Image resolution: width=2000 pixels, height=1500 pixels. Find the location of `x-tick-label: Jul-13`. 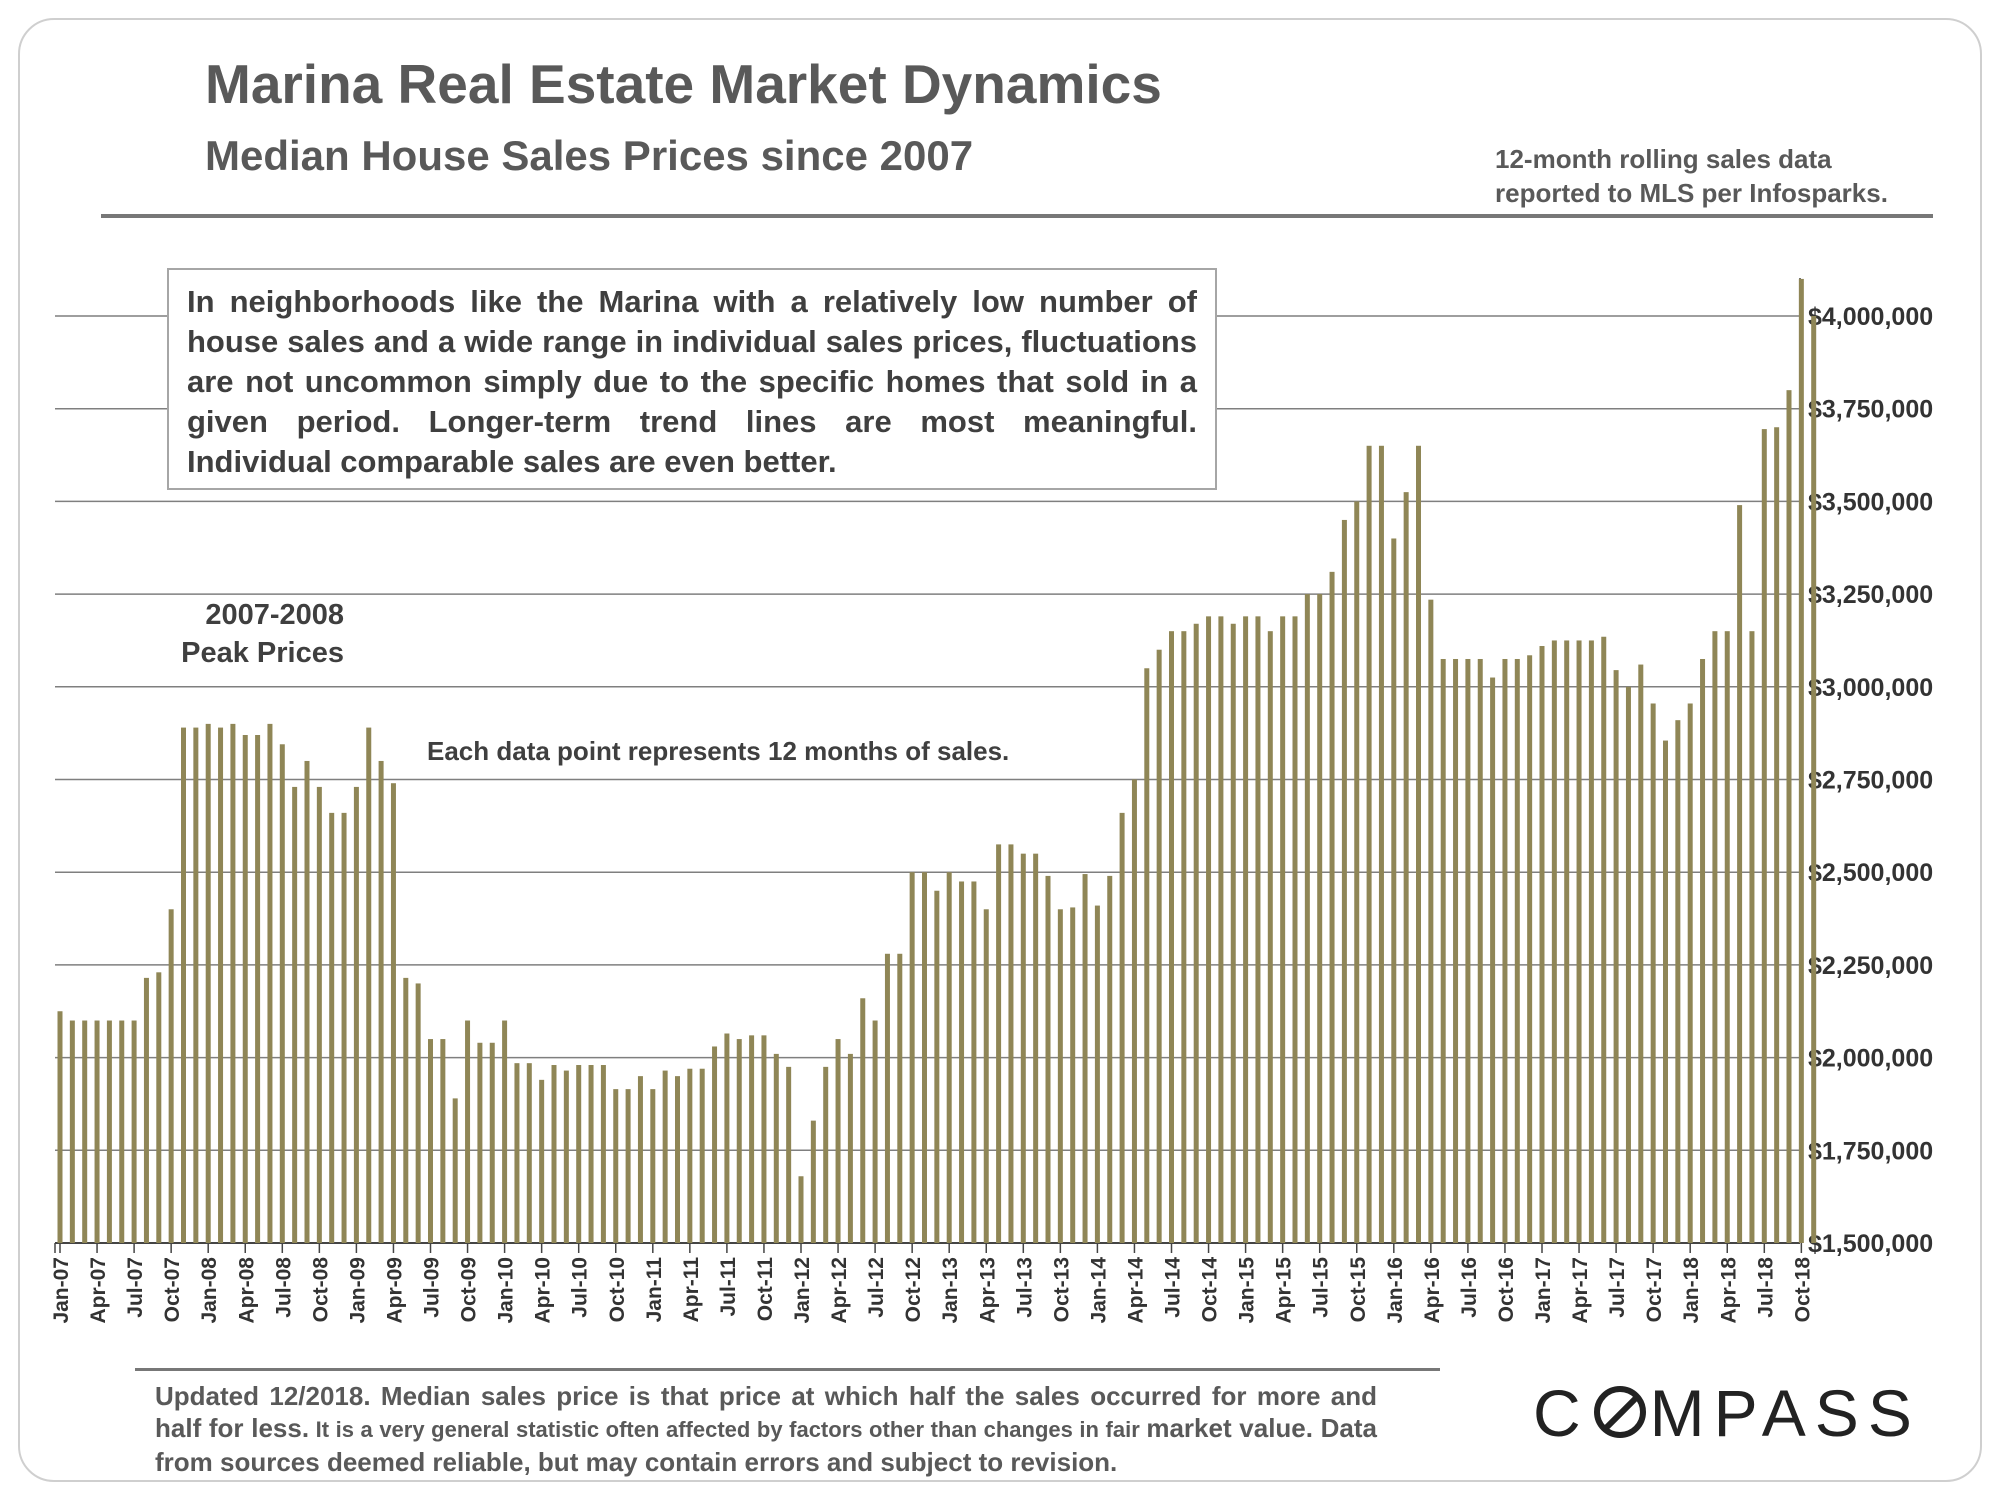

x-tick-label: Jul-13 is located at coordinates (1024, 1287).